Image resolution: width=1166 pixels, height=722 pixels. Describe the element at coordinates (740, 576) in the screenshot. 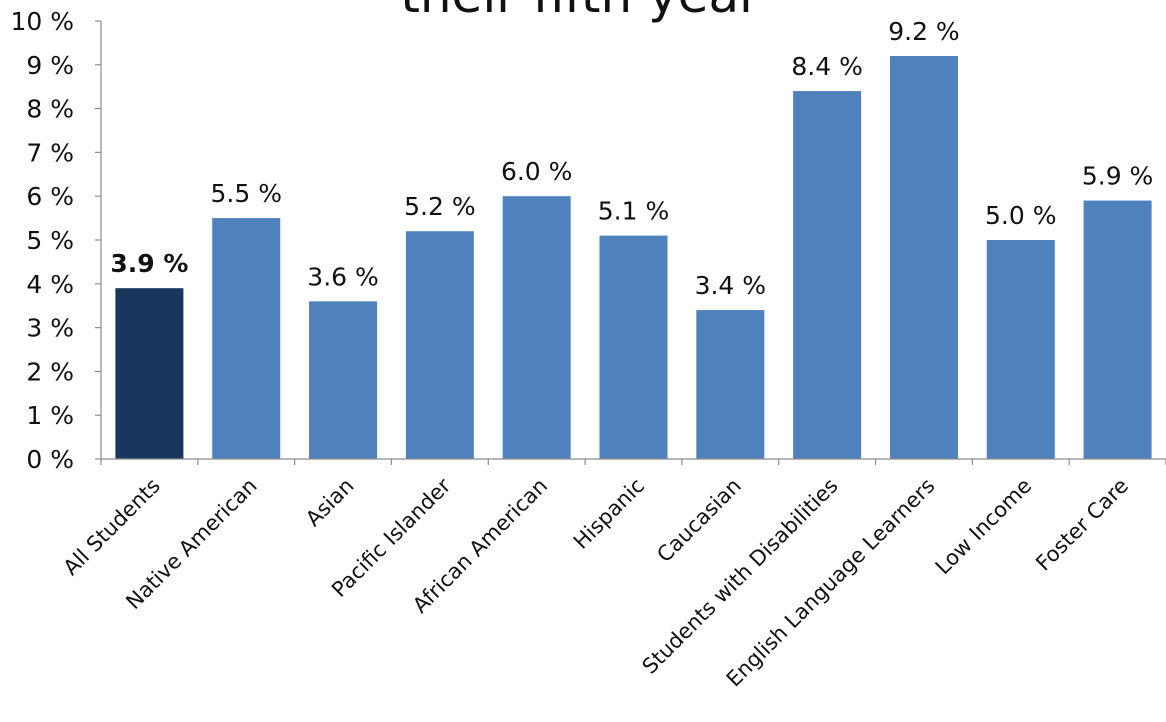

I see `x-tick-label: Students with Disabilities` at that location.